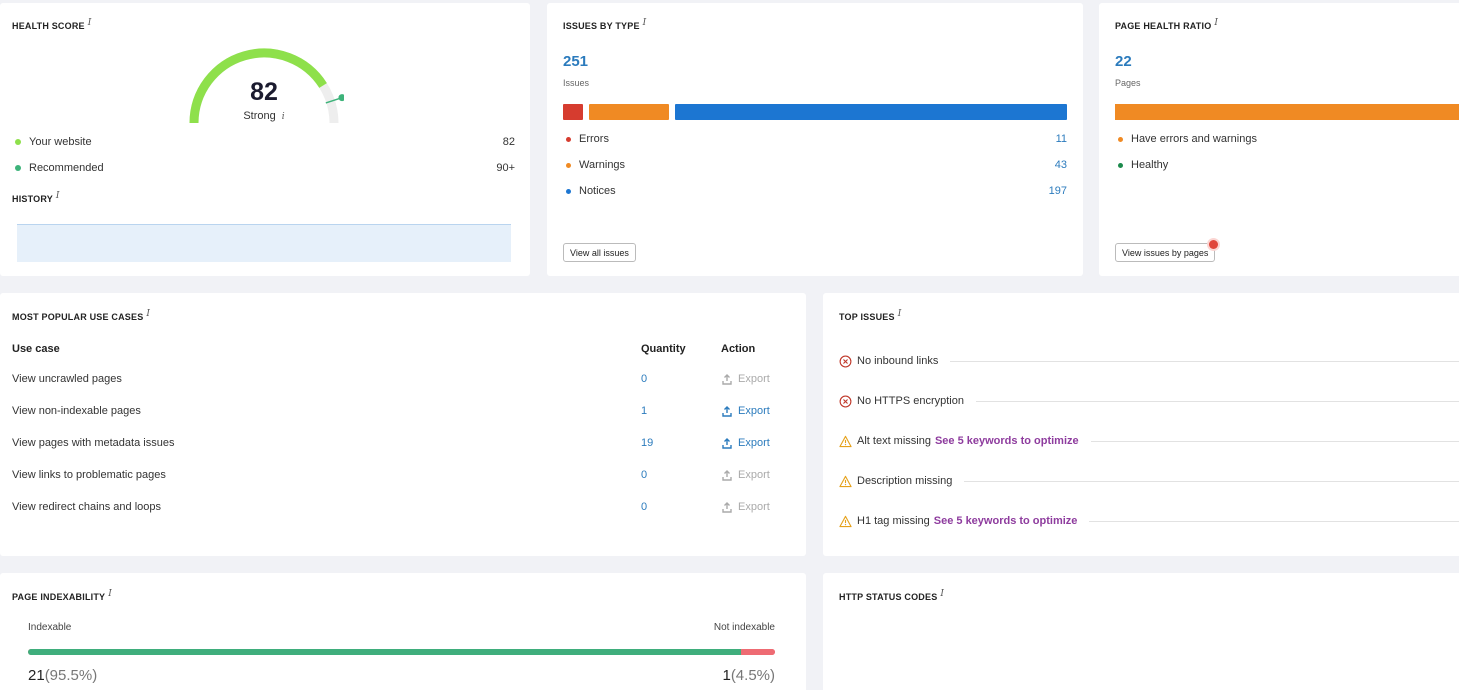  Describe the element at coordinates (52, 24) in the screenshot. I see `health-score-title: HEALTH SCORE i` at that location.